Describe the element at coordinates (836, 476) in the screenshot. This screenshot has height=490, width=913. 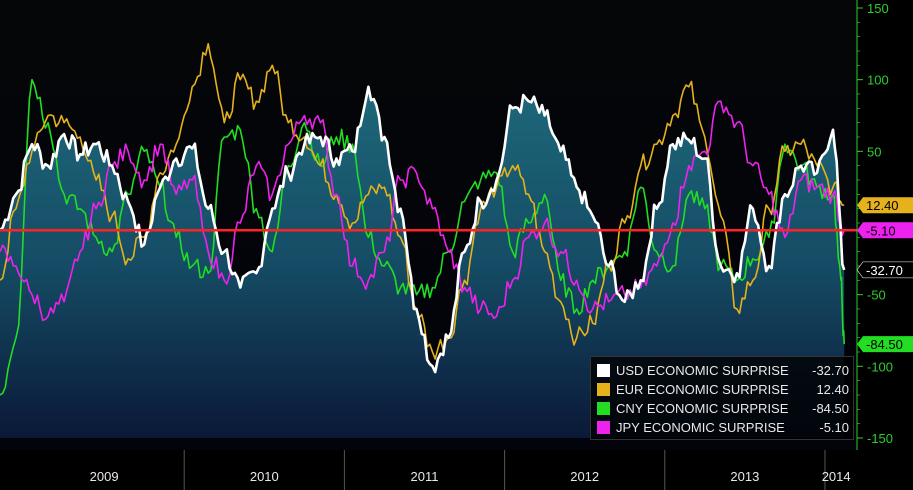
I see `x-tick-label-2014: 2014` at that location.